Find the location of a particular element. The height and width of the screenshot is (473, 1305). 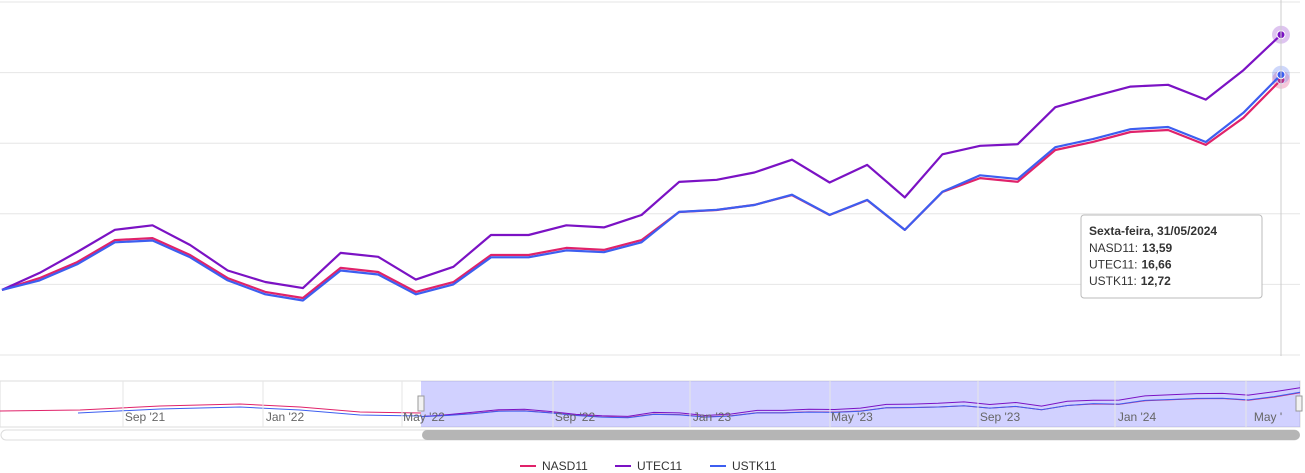

legend: NASD11 UTEC11 USTK11 is located at coordinates (648, 466).